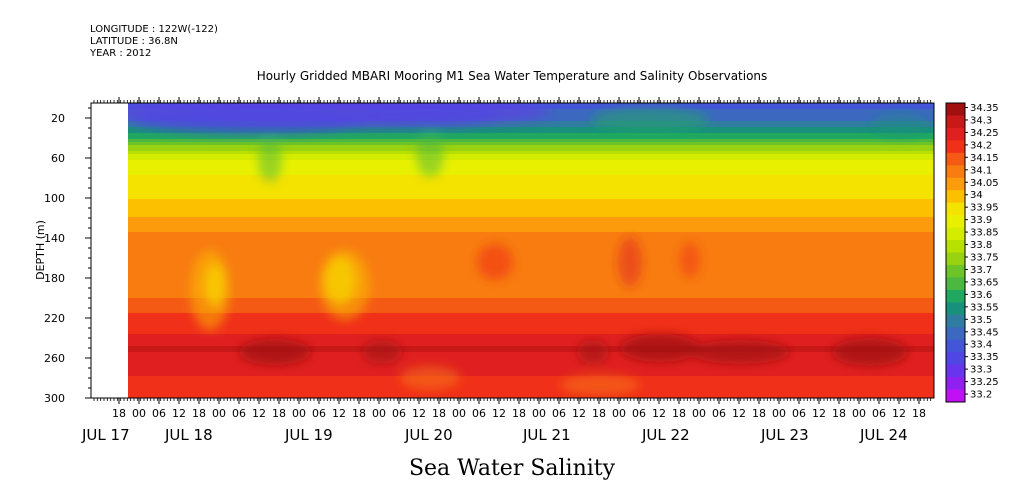  Describe the element at coordinates (154, 29) in the screenshot. I see `longitude-label: LONGITUDE : 122W(-122)` at that location.